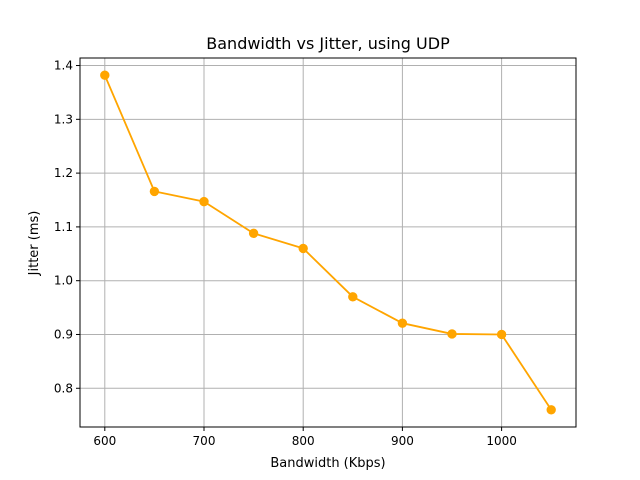  I want to click on chart-title: Bandwidth vs Jitter, using UDP, so click(328, 43).